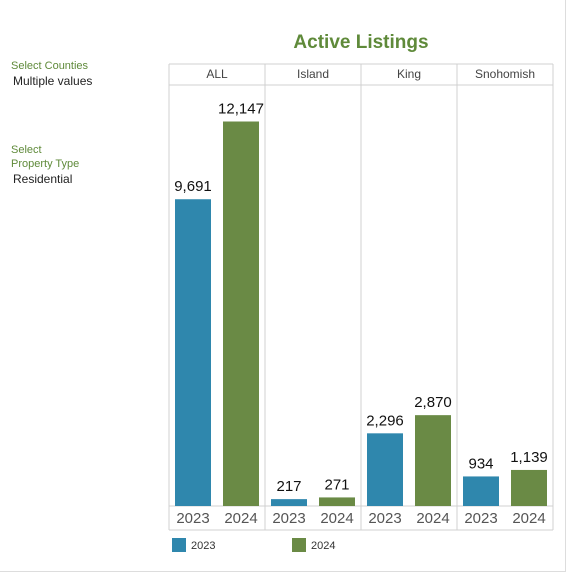  What do you see at coordinates (193, 186) in the screenshot?
I see `data-label: 9,691` at bounding box center [193, 186].